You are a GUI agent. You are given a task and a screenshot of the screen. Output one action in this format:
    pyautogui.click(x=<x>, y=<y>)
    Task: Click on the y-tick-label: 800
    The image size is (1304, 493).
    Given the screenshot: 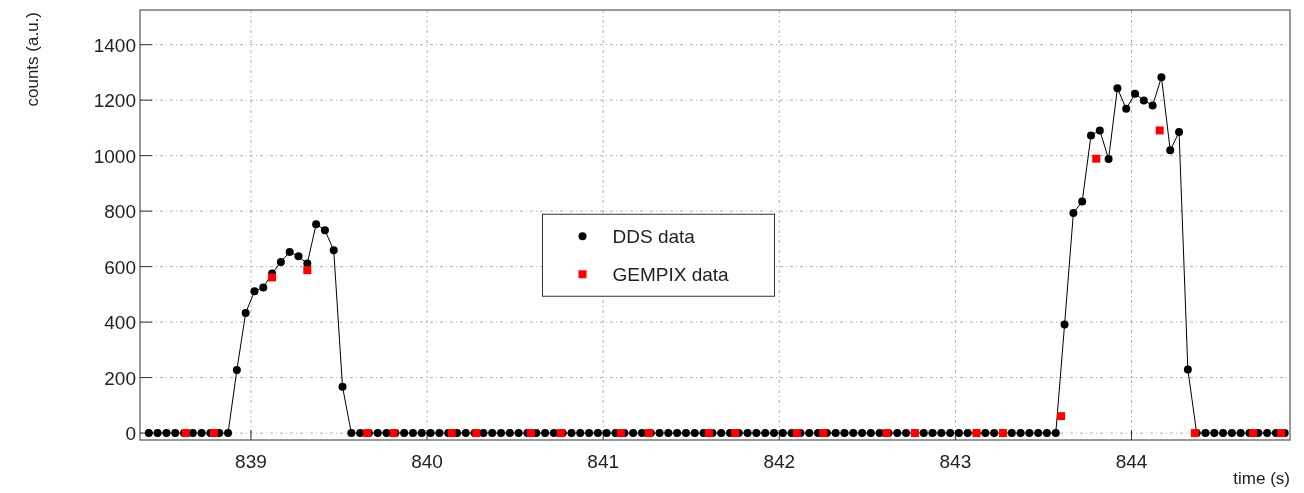 What is the action you would take?
    pyautogui.click(x=120, y=212)
    